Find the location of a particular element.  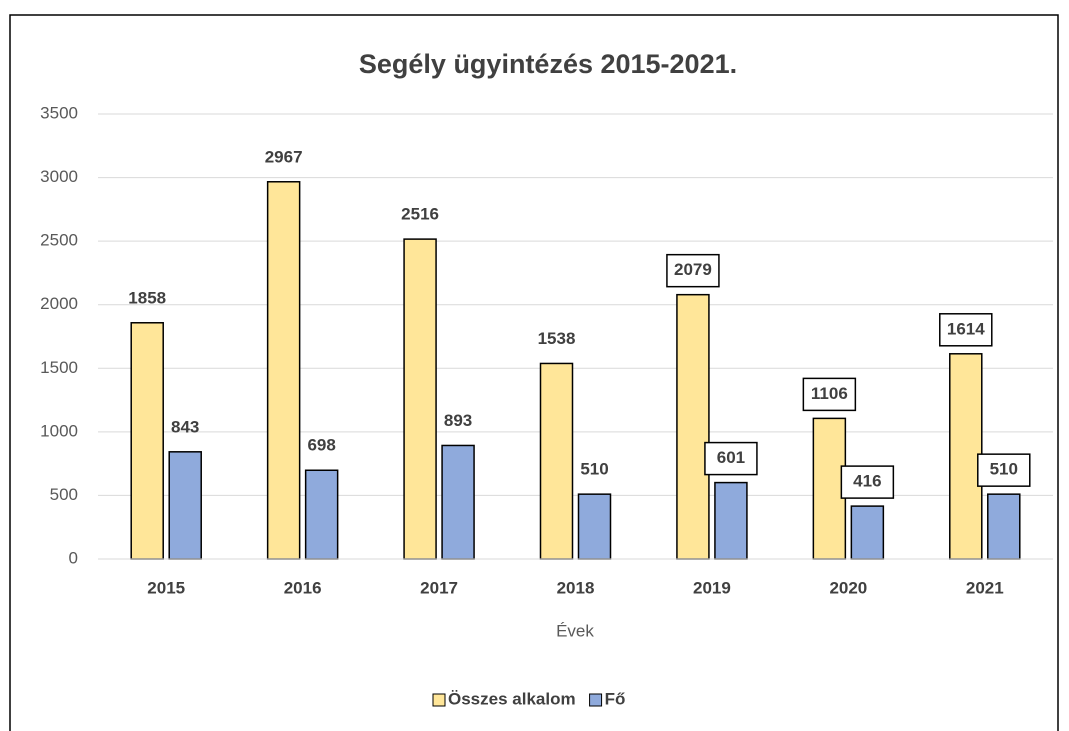

data-label: 843 is located at coordinates (185, 426).